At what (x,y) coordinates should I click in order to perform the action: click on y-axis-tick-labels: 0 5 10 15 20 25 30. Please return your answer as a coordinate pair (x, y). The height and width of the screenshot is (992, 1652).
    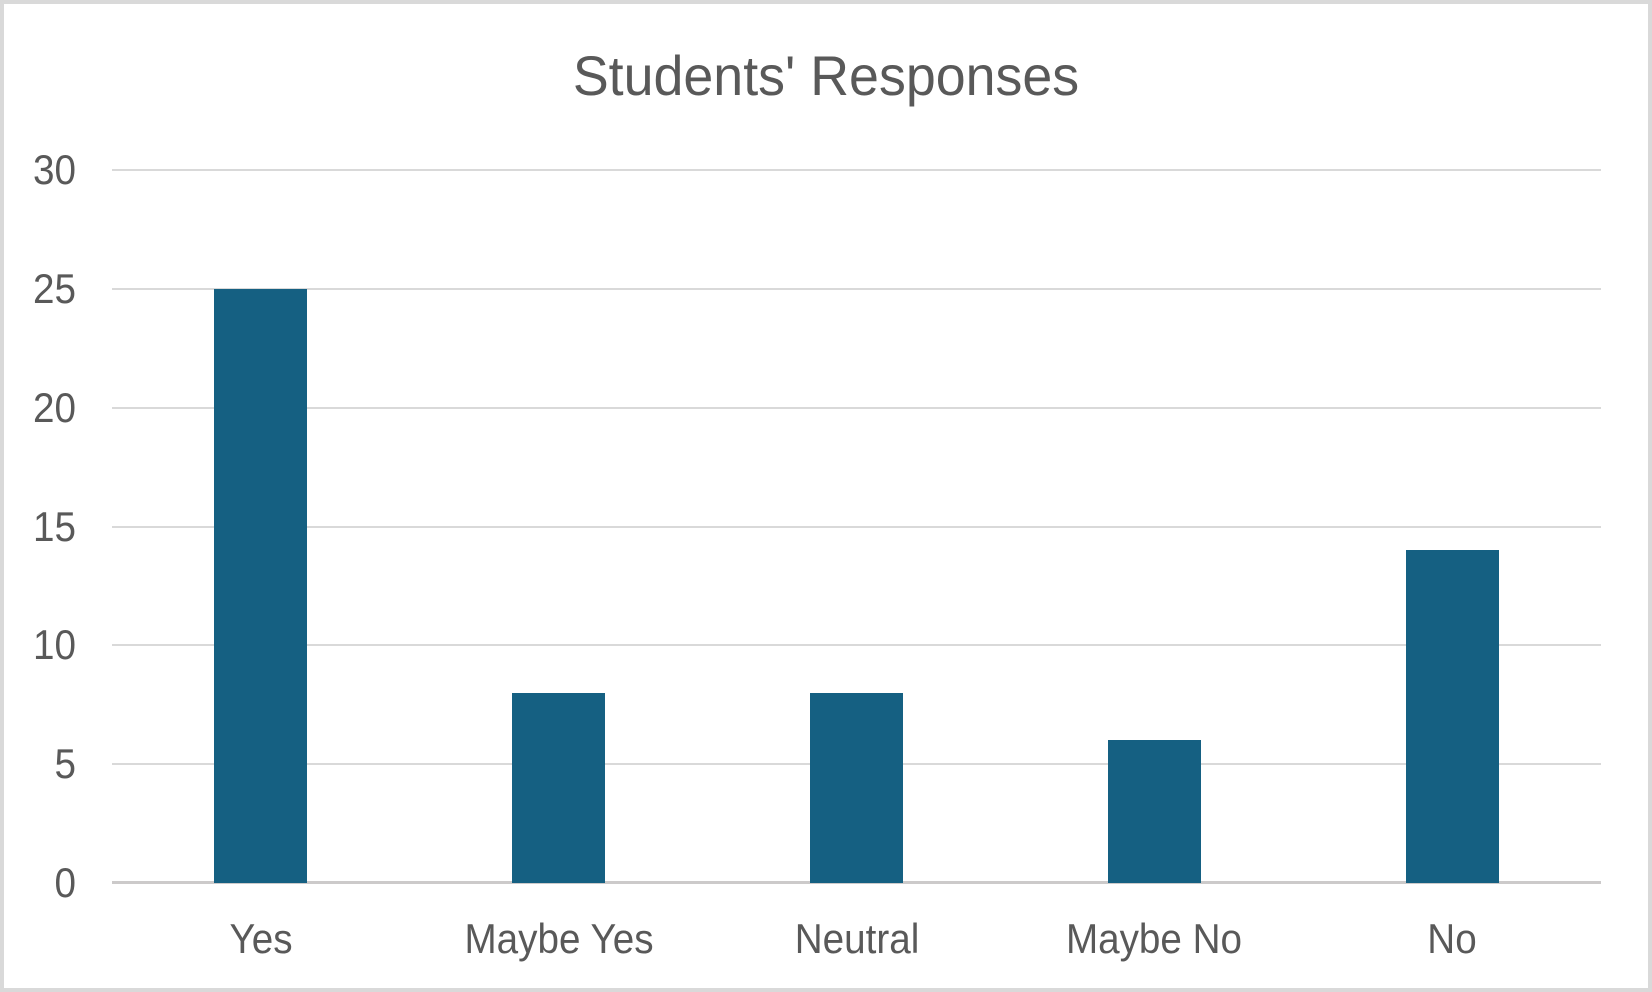
    Looking at the image, I should click on (40, 526).